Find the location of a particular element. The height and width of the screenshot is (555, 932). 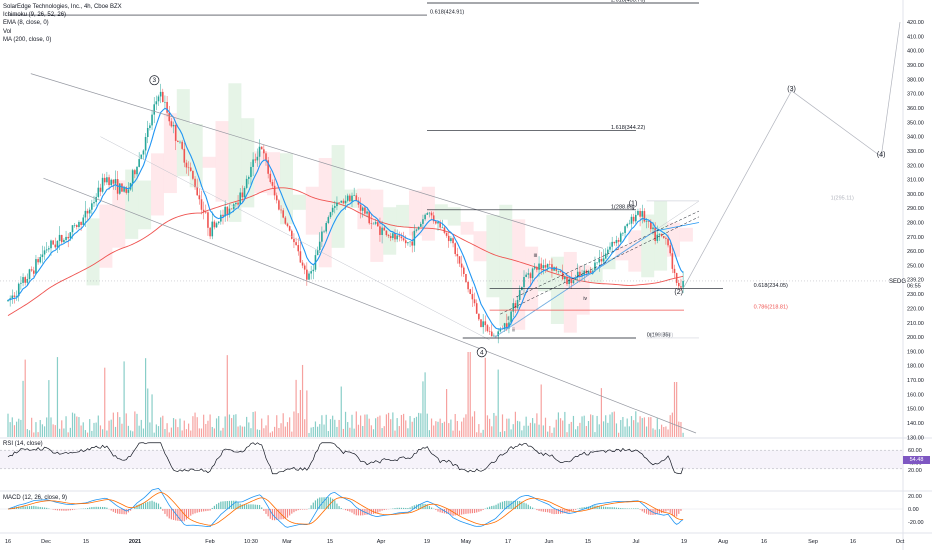

price-tick-label: 410.00 is located at coordinates (915, 37).